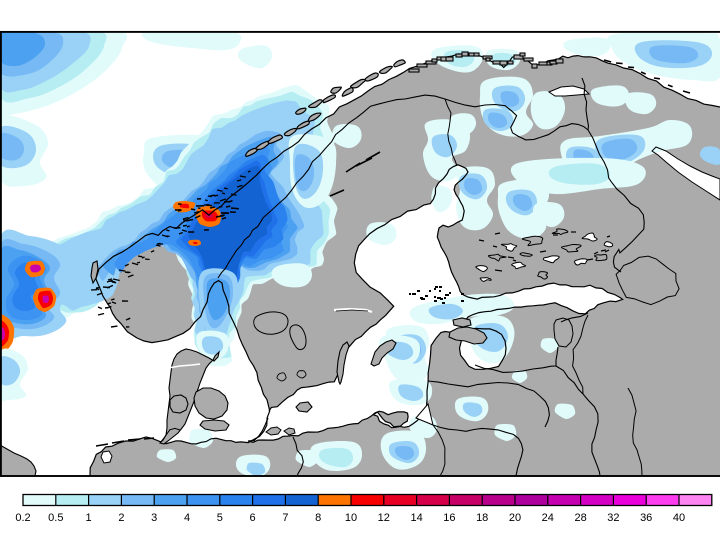  I want to click on svg-text: 20, so click(515, 518).